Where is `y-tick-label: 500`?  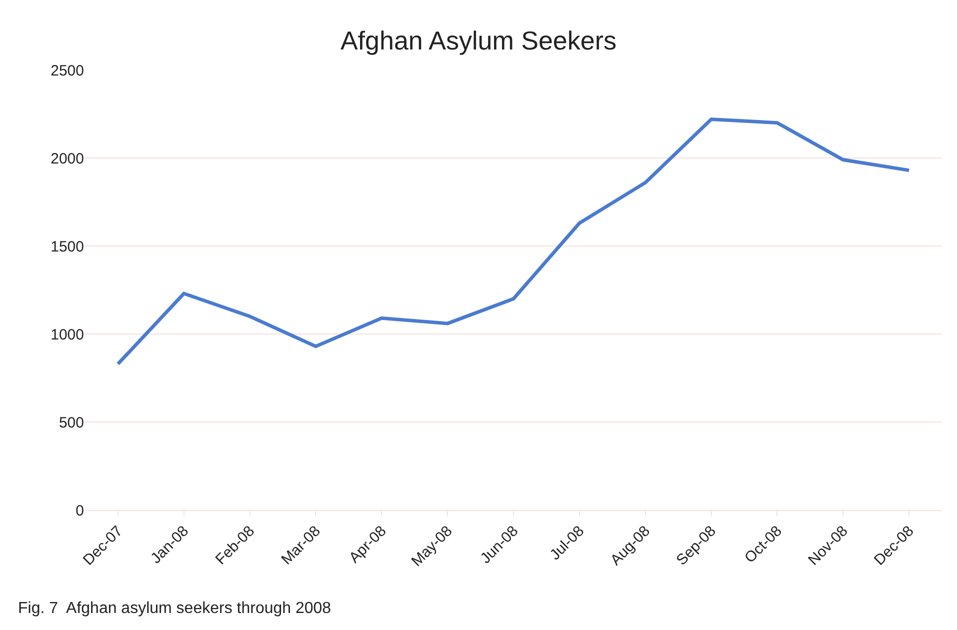 y-tick-label: 500 is located at coordinates (71, 423).